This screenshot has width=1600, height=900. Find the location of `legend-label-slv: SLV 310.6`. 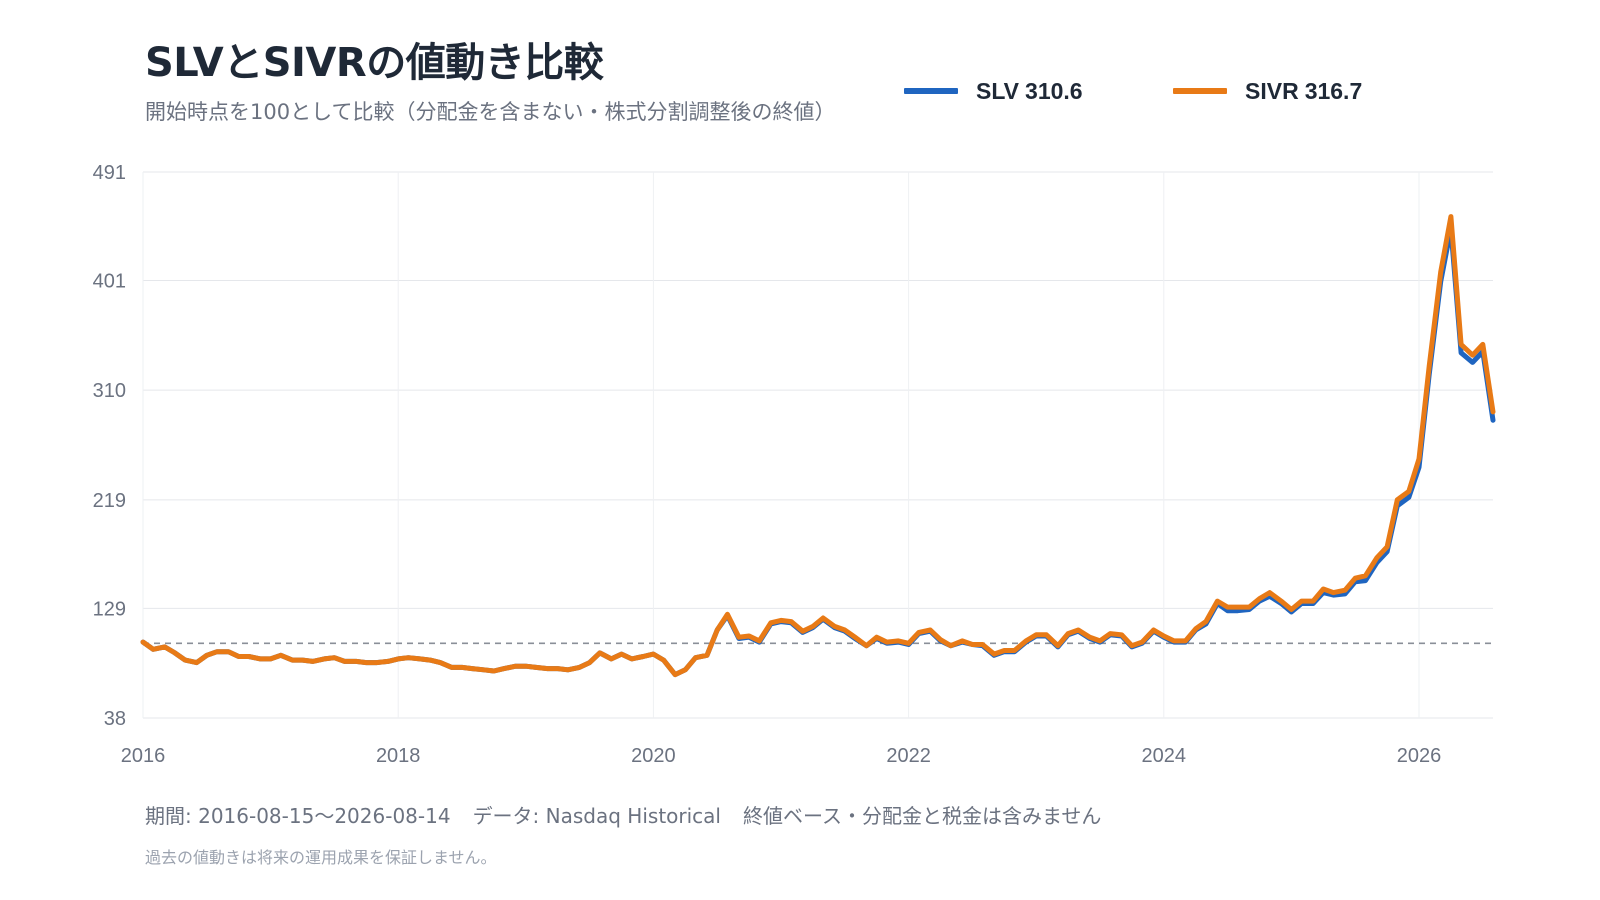

legend-label-slv: SLV 310.6 is located at coordinates (1029, 90).